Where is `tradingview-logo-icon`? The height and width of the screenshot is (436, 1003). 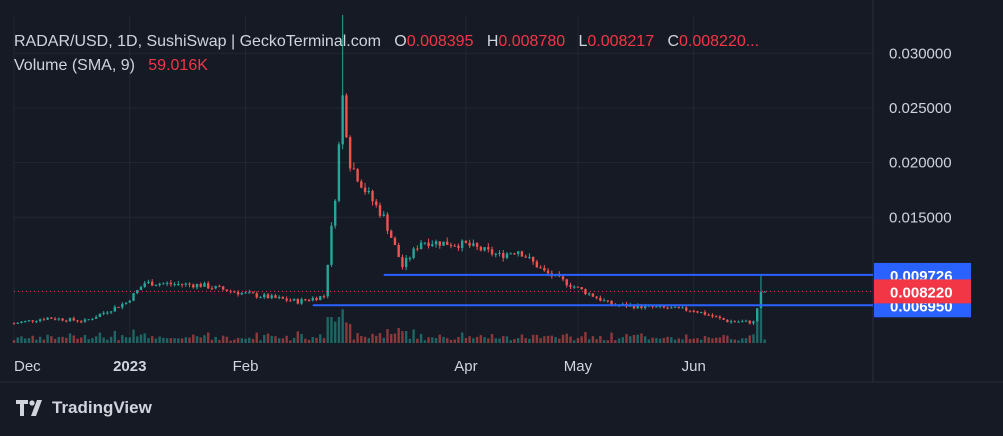 tradingview-logo-icon is located at coordinates (29, 408).